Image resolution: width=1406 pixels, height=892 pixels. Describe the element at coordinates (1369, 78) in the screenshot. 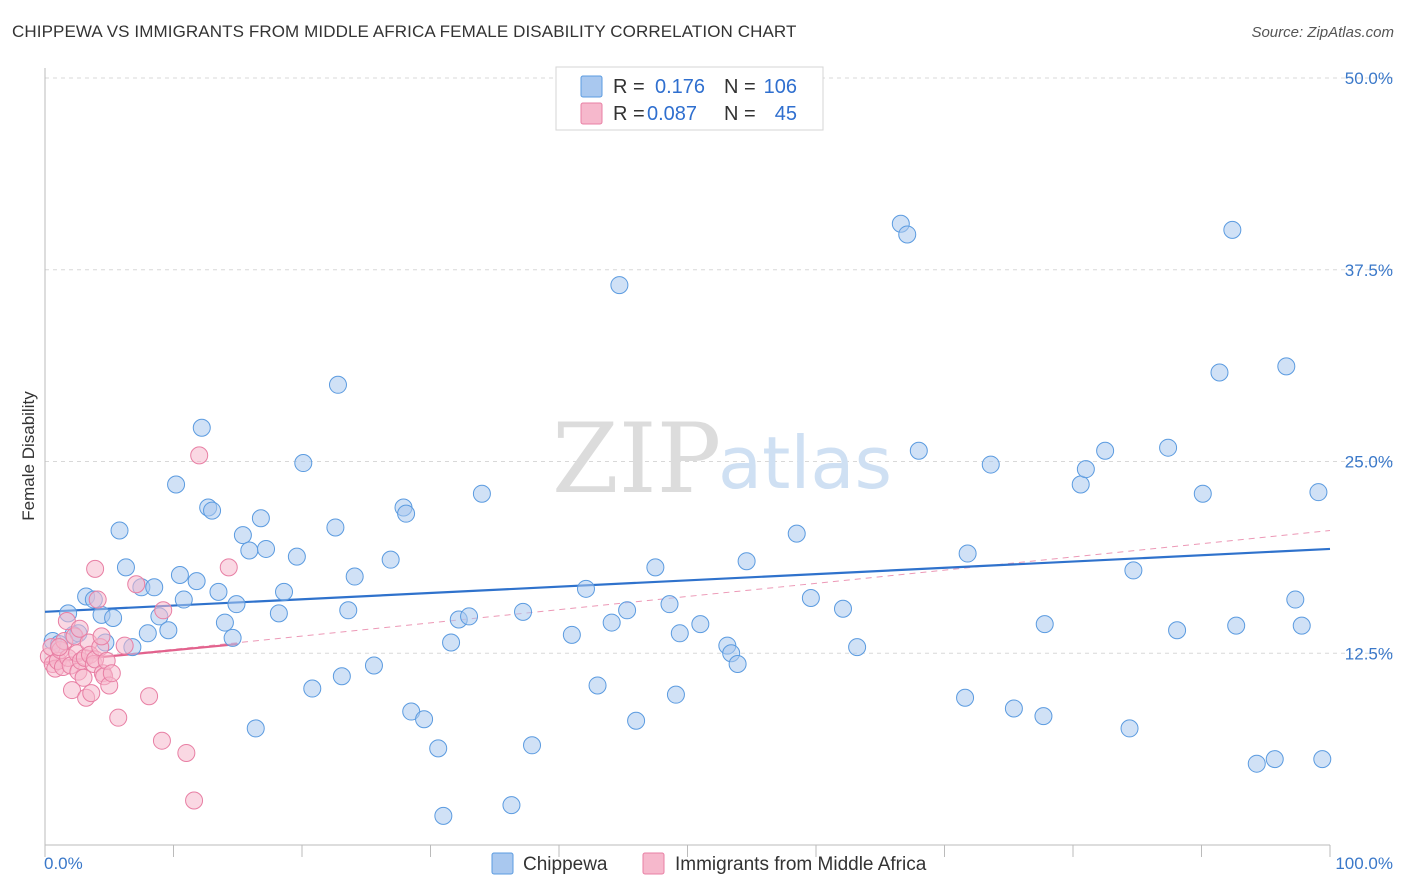

I see `y-tick-label: 50.0%` at that location.